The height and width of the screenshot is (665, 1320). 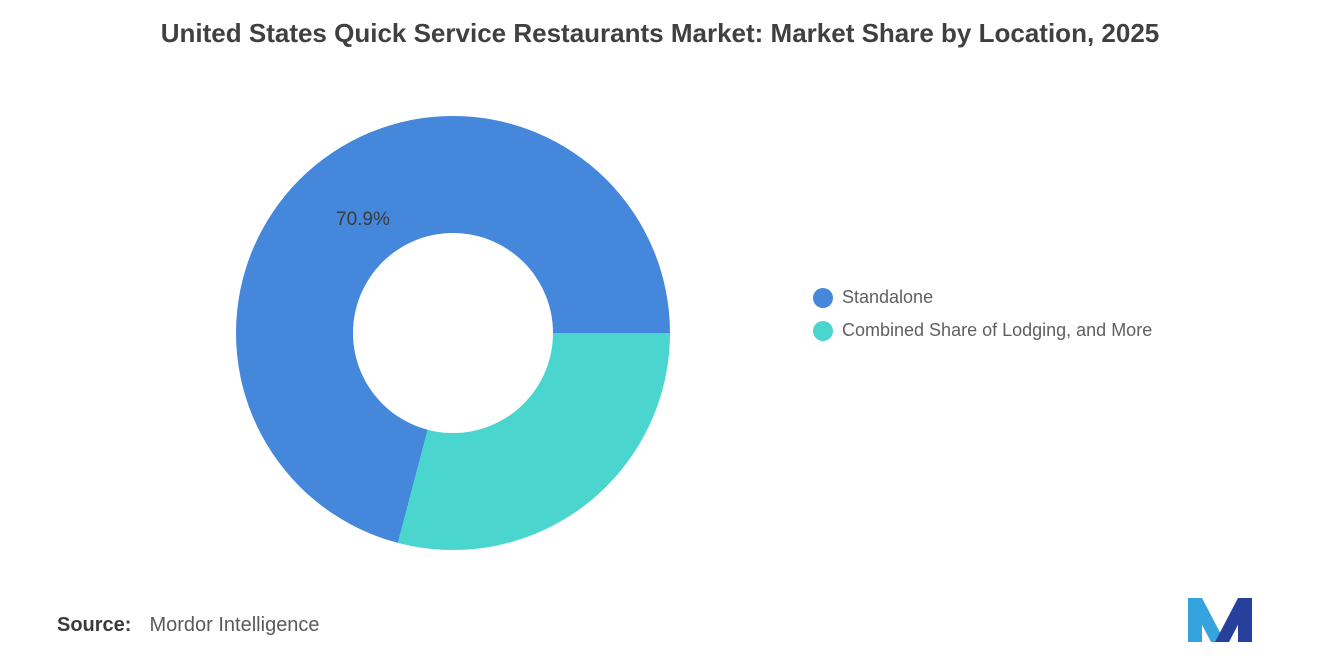 I want to click on legend-item-standalone: Standalone, so click(x=982, y=297).